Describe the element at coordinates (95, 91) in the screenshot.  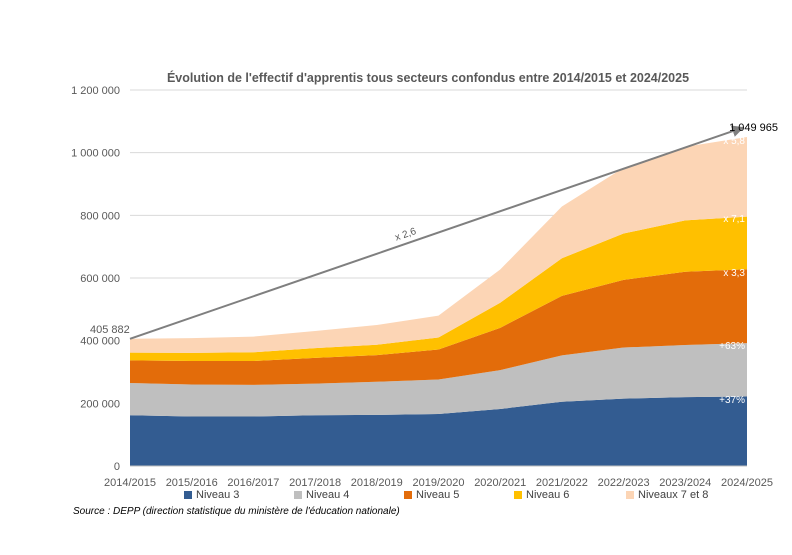
I see `y-tick-label: 1 200 000` at that location.